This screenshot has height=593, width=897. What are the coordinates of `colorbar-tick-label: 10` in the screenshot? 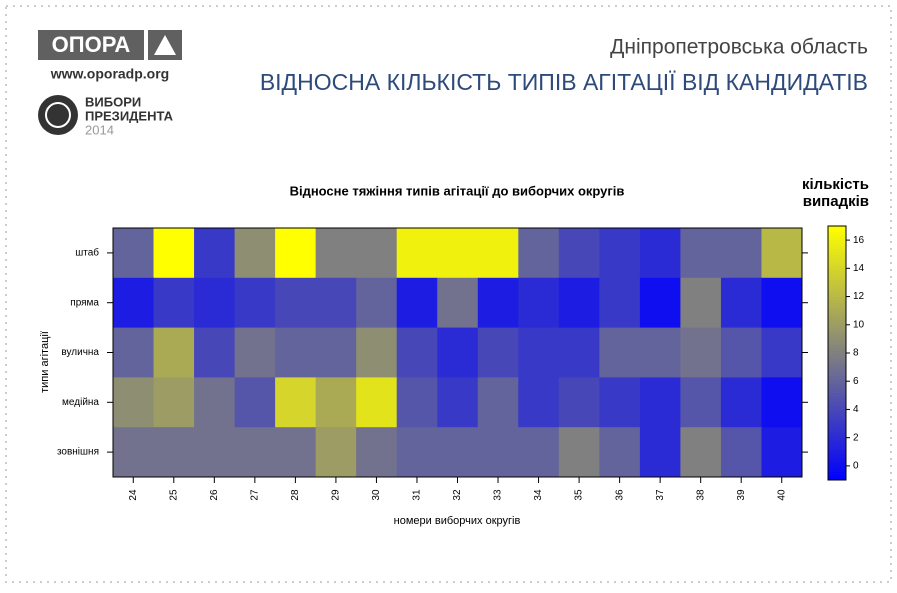 It's located at (859, 324).